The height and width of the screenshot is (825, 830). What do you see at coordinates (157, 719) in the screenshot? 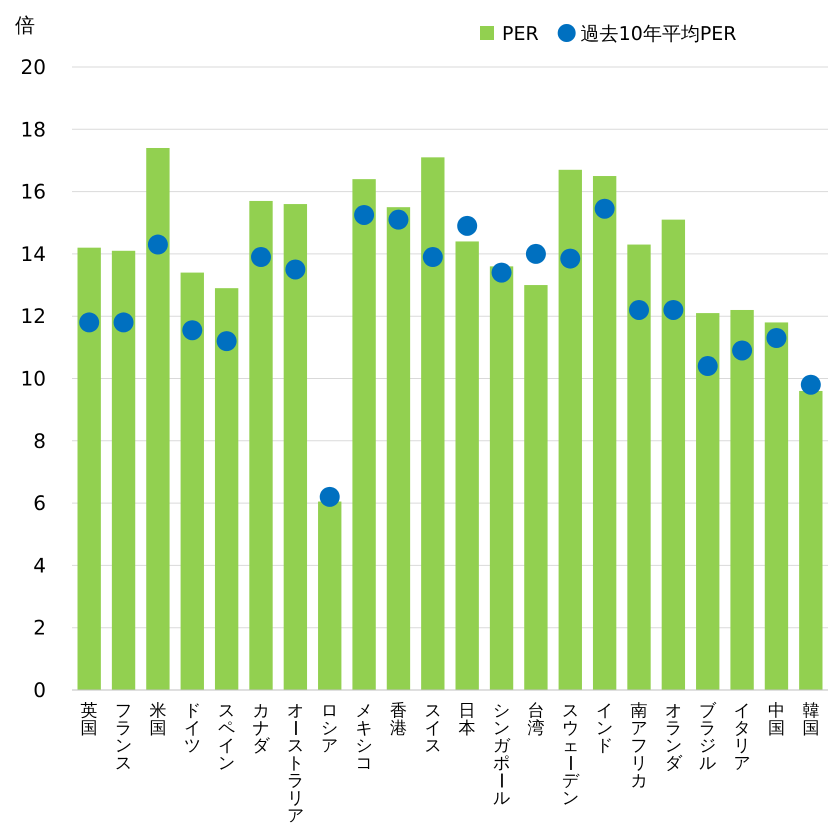
I see `x-tick-label: 米国` at bounding box center [157, 719].